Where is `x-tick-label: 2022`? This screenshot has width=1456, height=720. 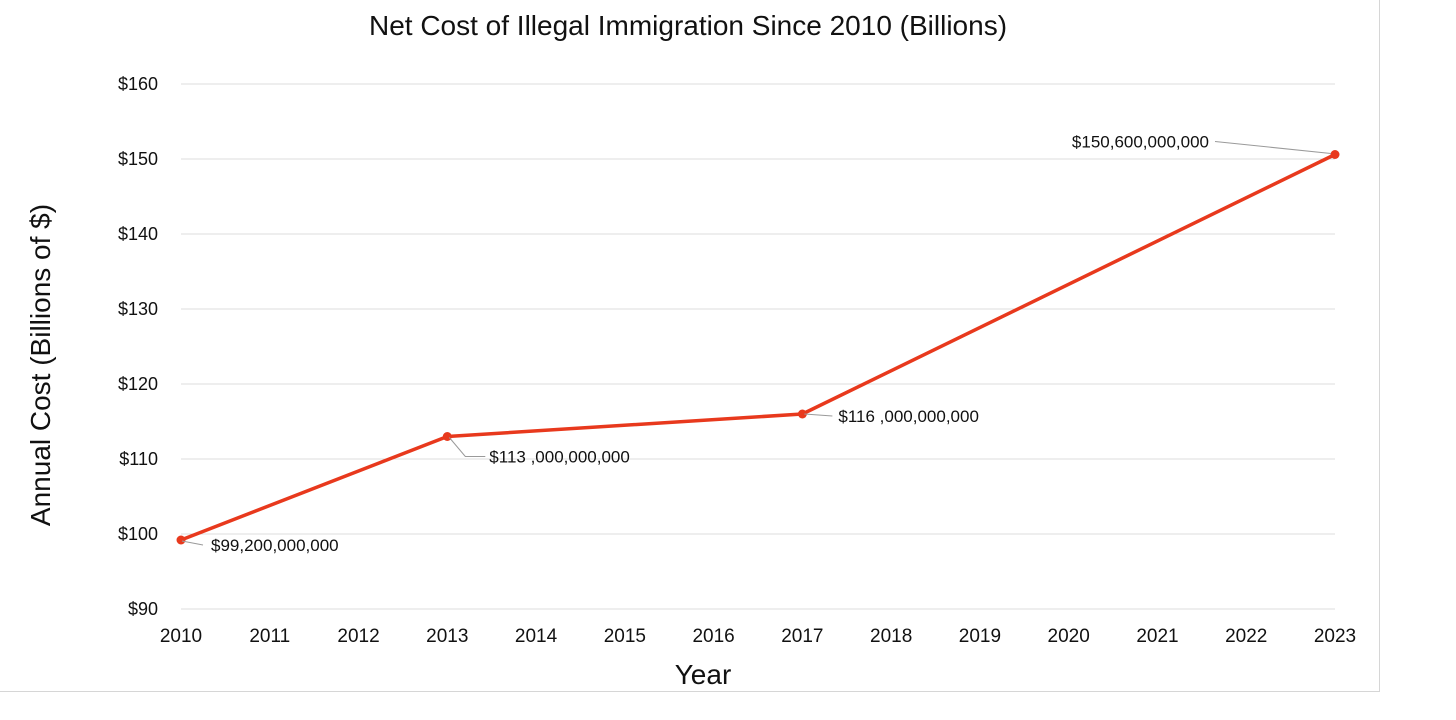
x-tick-label: 2022 is located at coordinates (1246, 636).